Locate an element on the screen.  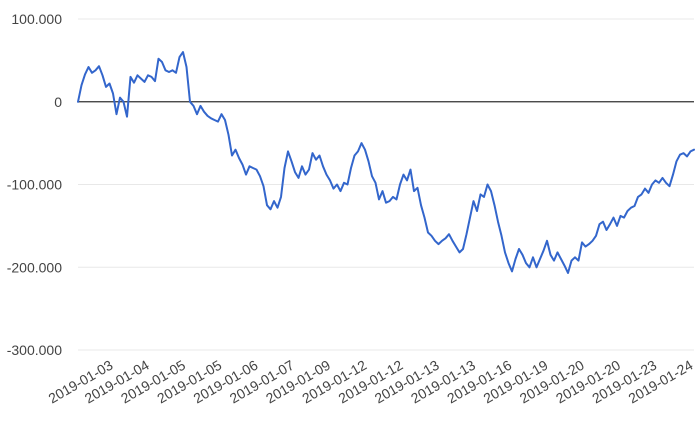
y-tick-label: 100.000 is located at coordinates (36, 19).